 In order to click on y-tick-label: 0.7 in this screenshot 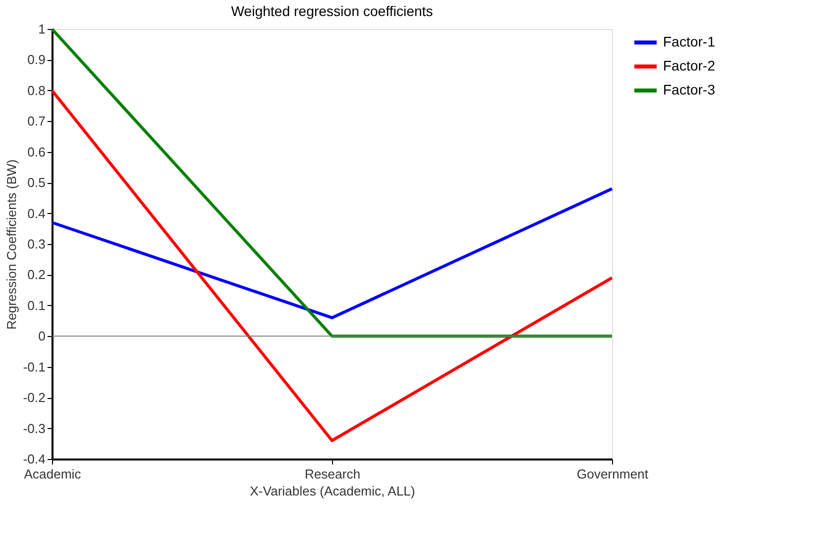, I will do `click(36, 121)`.